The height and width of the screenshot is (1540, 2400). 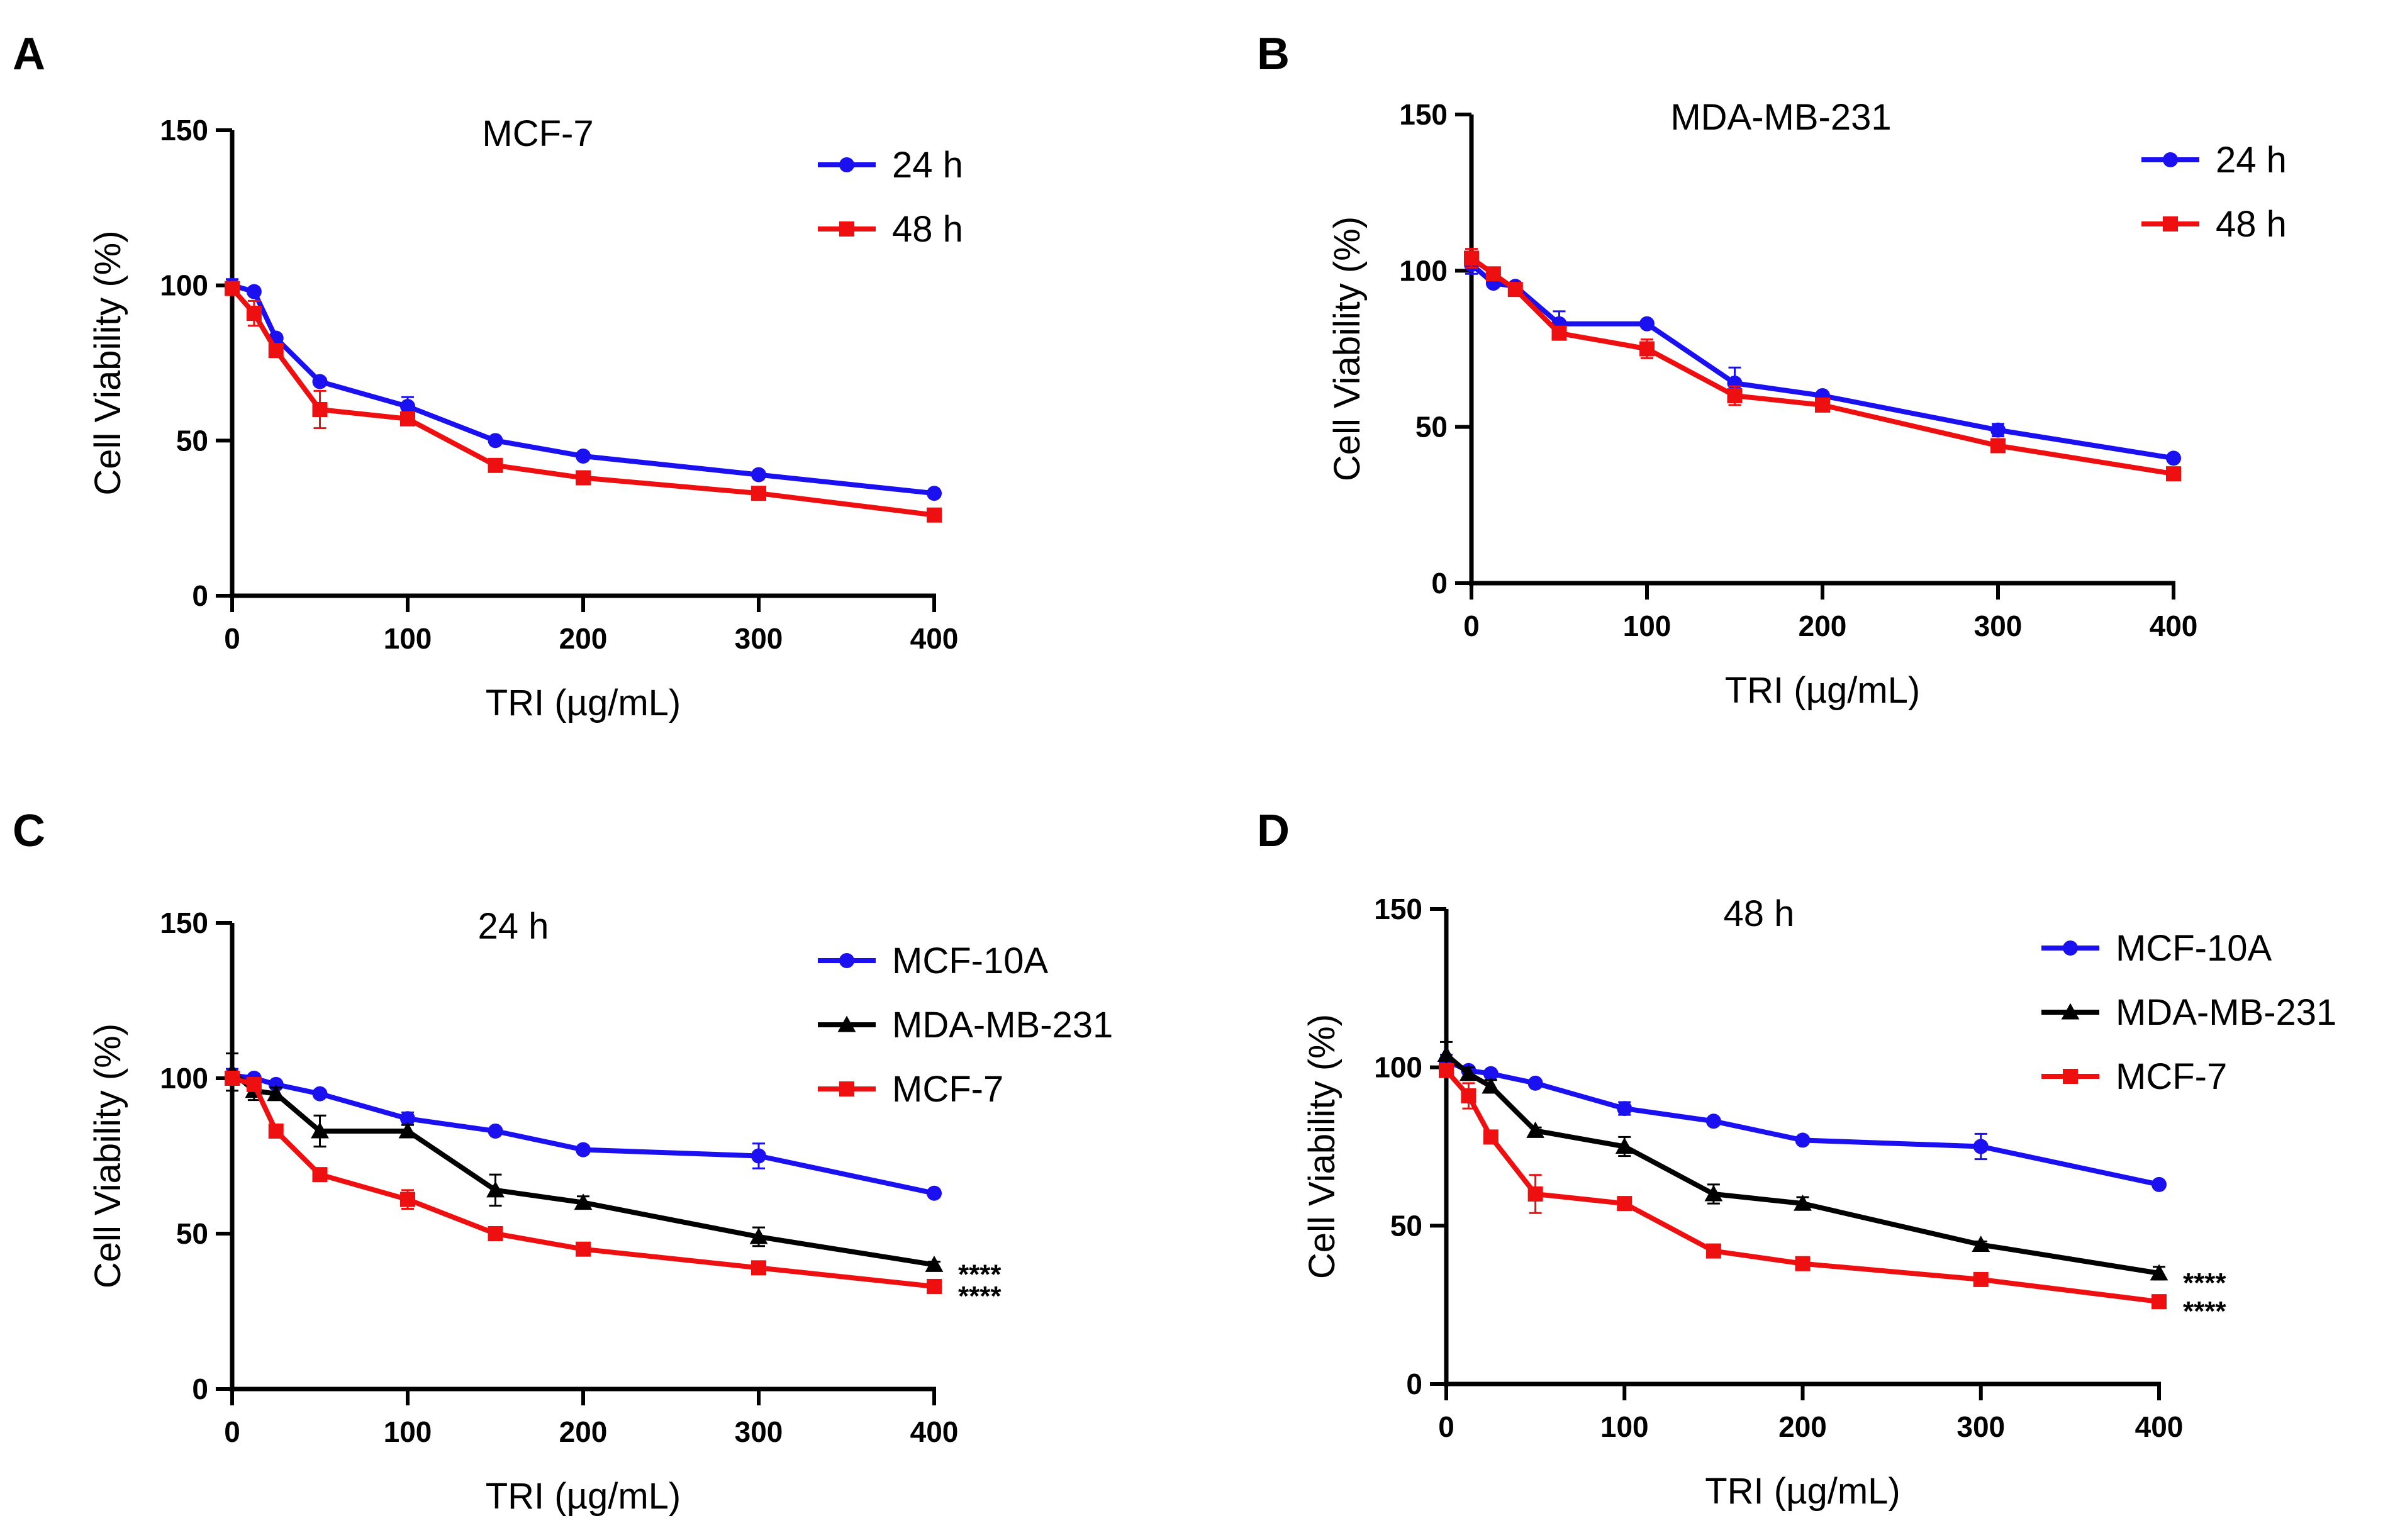 I want to click on legend-label: 24 h, so click(x=2251, y=160).